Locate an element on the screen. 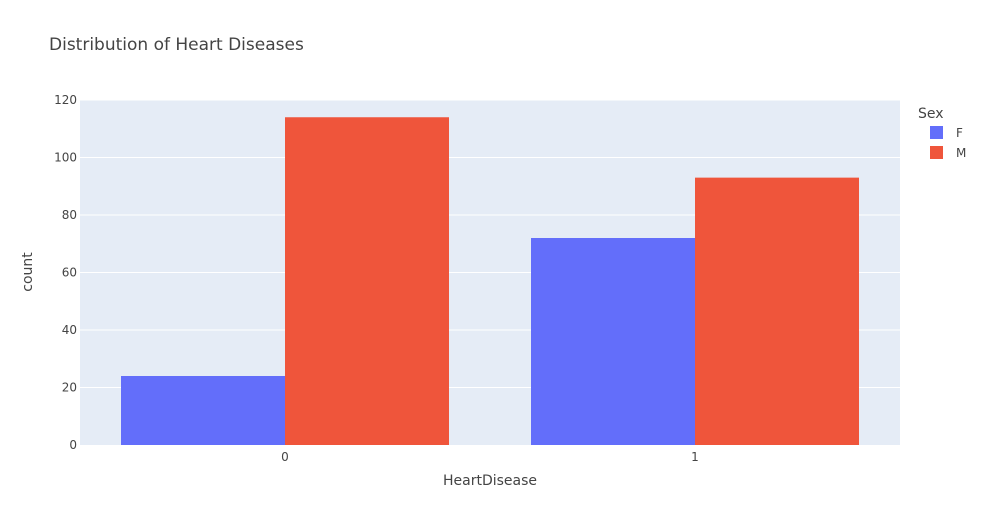  legend-title: Sex is located at coordinates (931, 114).